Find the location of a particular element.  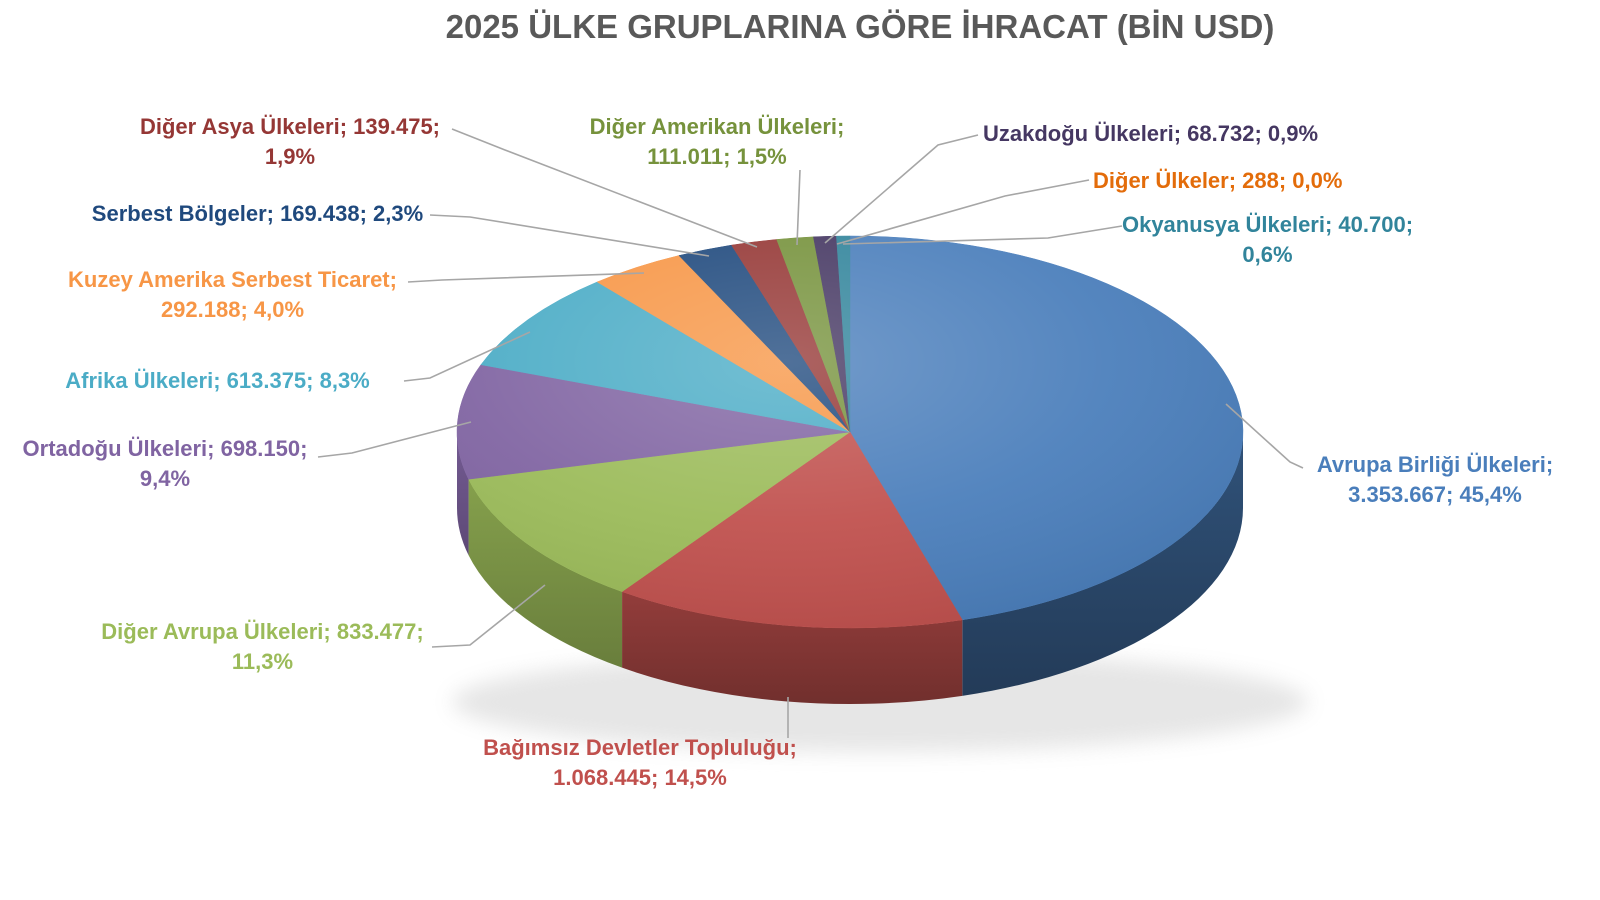

slice-label-uzakdogu-line1: Uzakdoğu Ülkeleri; 68.732; 0,9% is located at coordinates (1151, 133).